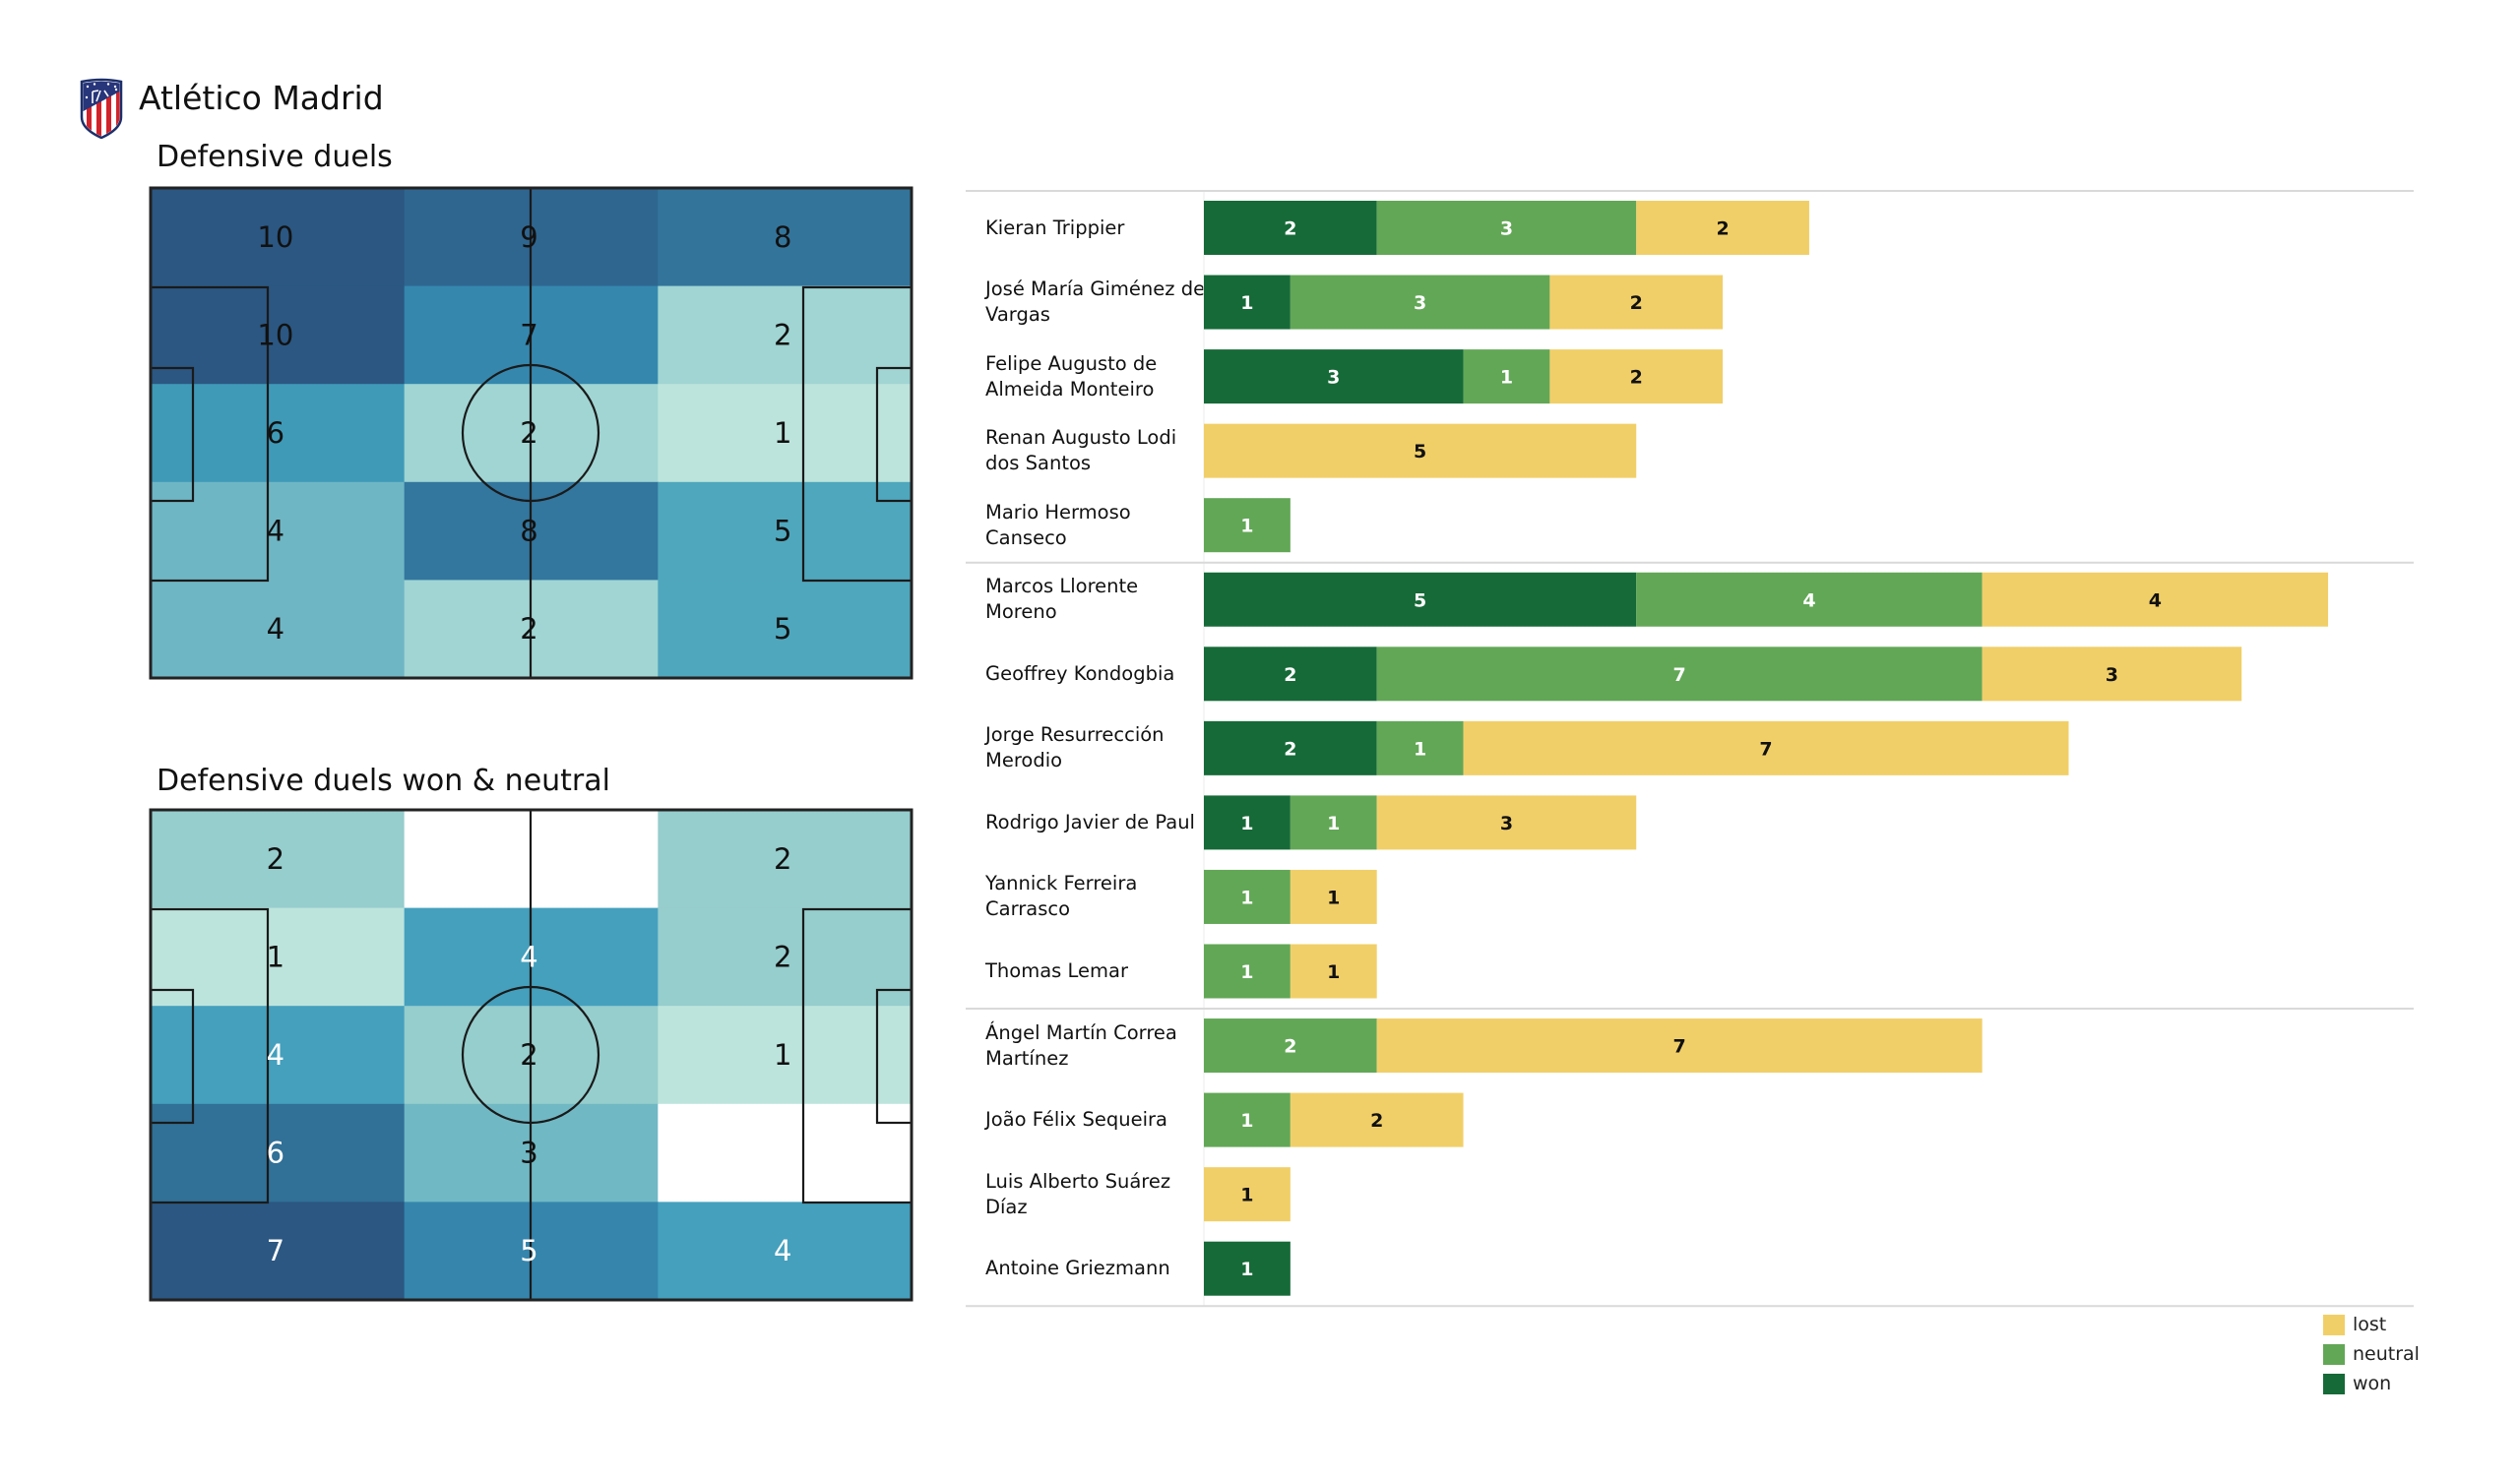 The image size is (2520, 1480). I want to click on heatmap-cell-label: 1, so click(782, 1055).